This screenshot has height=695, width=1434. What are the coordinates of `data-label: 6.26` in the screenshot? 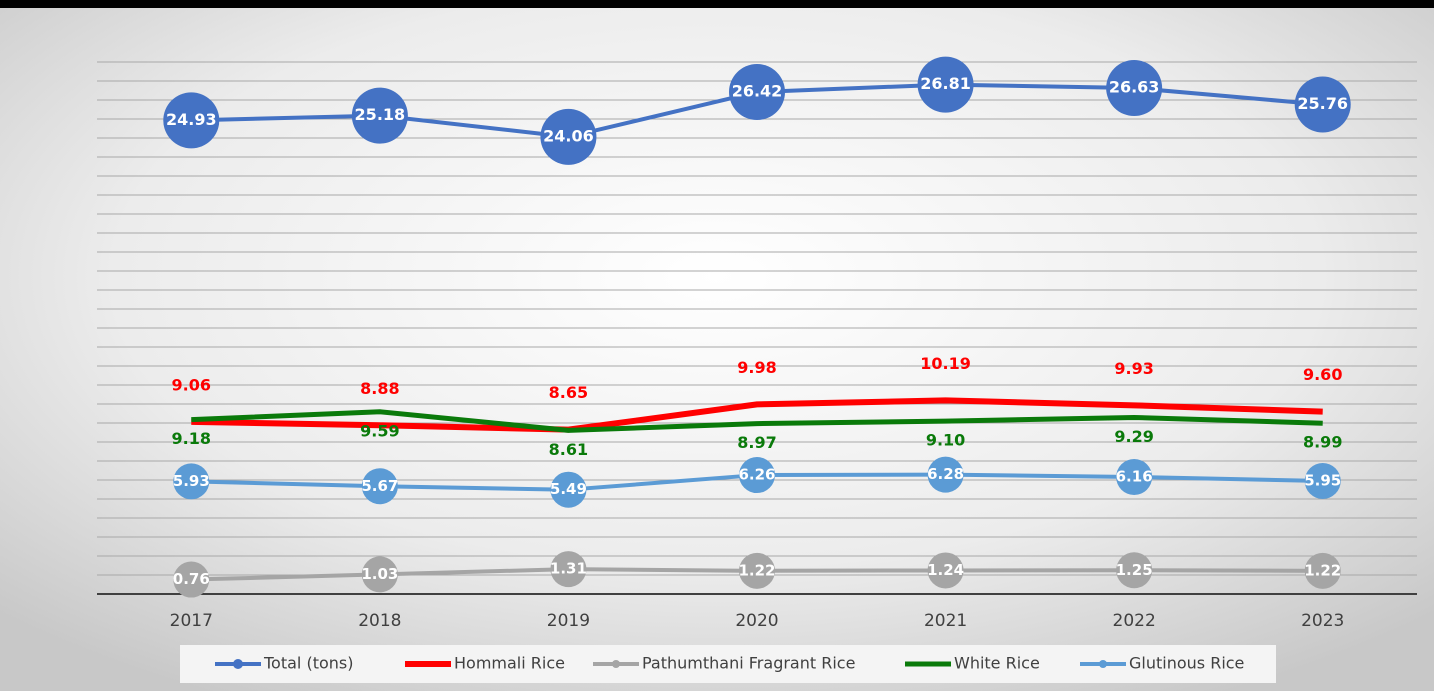 It's located at (756, 475).